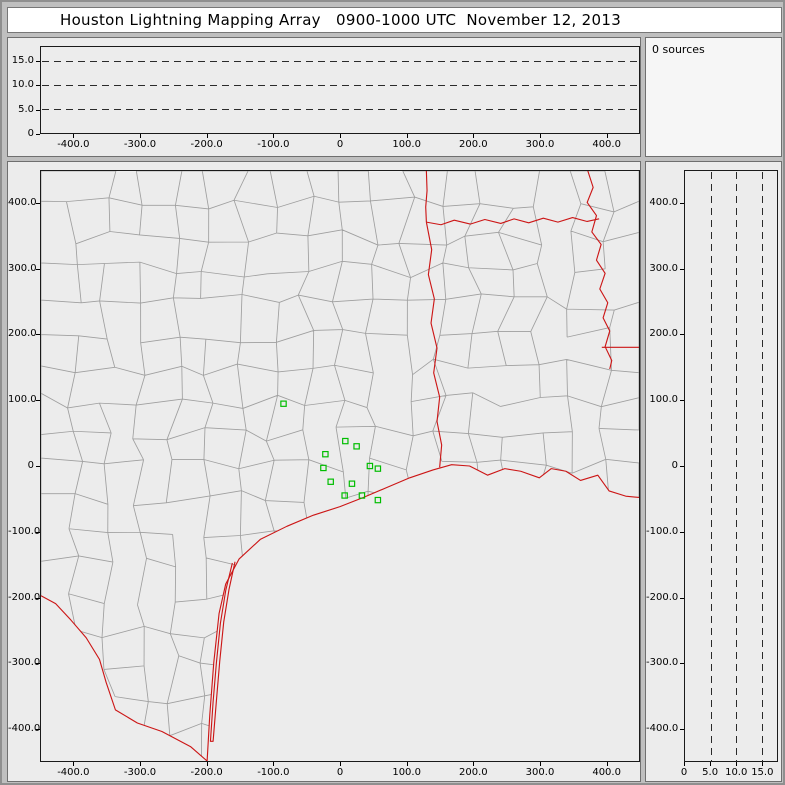  What do you see at coordinates (762, 772) in the screenshot?
I see `x-tick-label: 15.0` at bounding box center [762, 772].